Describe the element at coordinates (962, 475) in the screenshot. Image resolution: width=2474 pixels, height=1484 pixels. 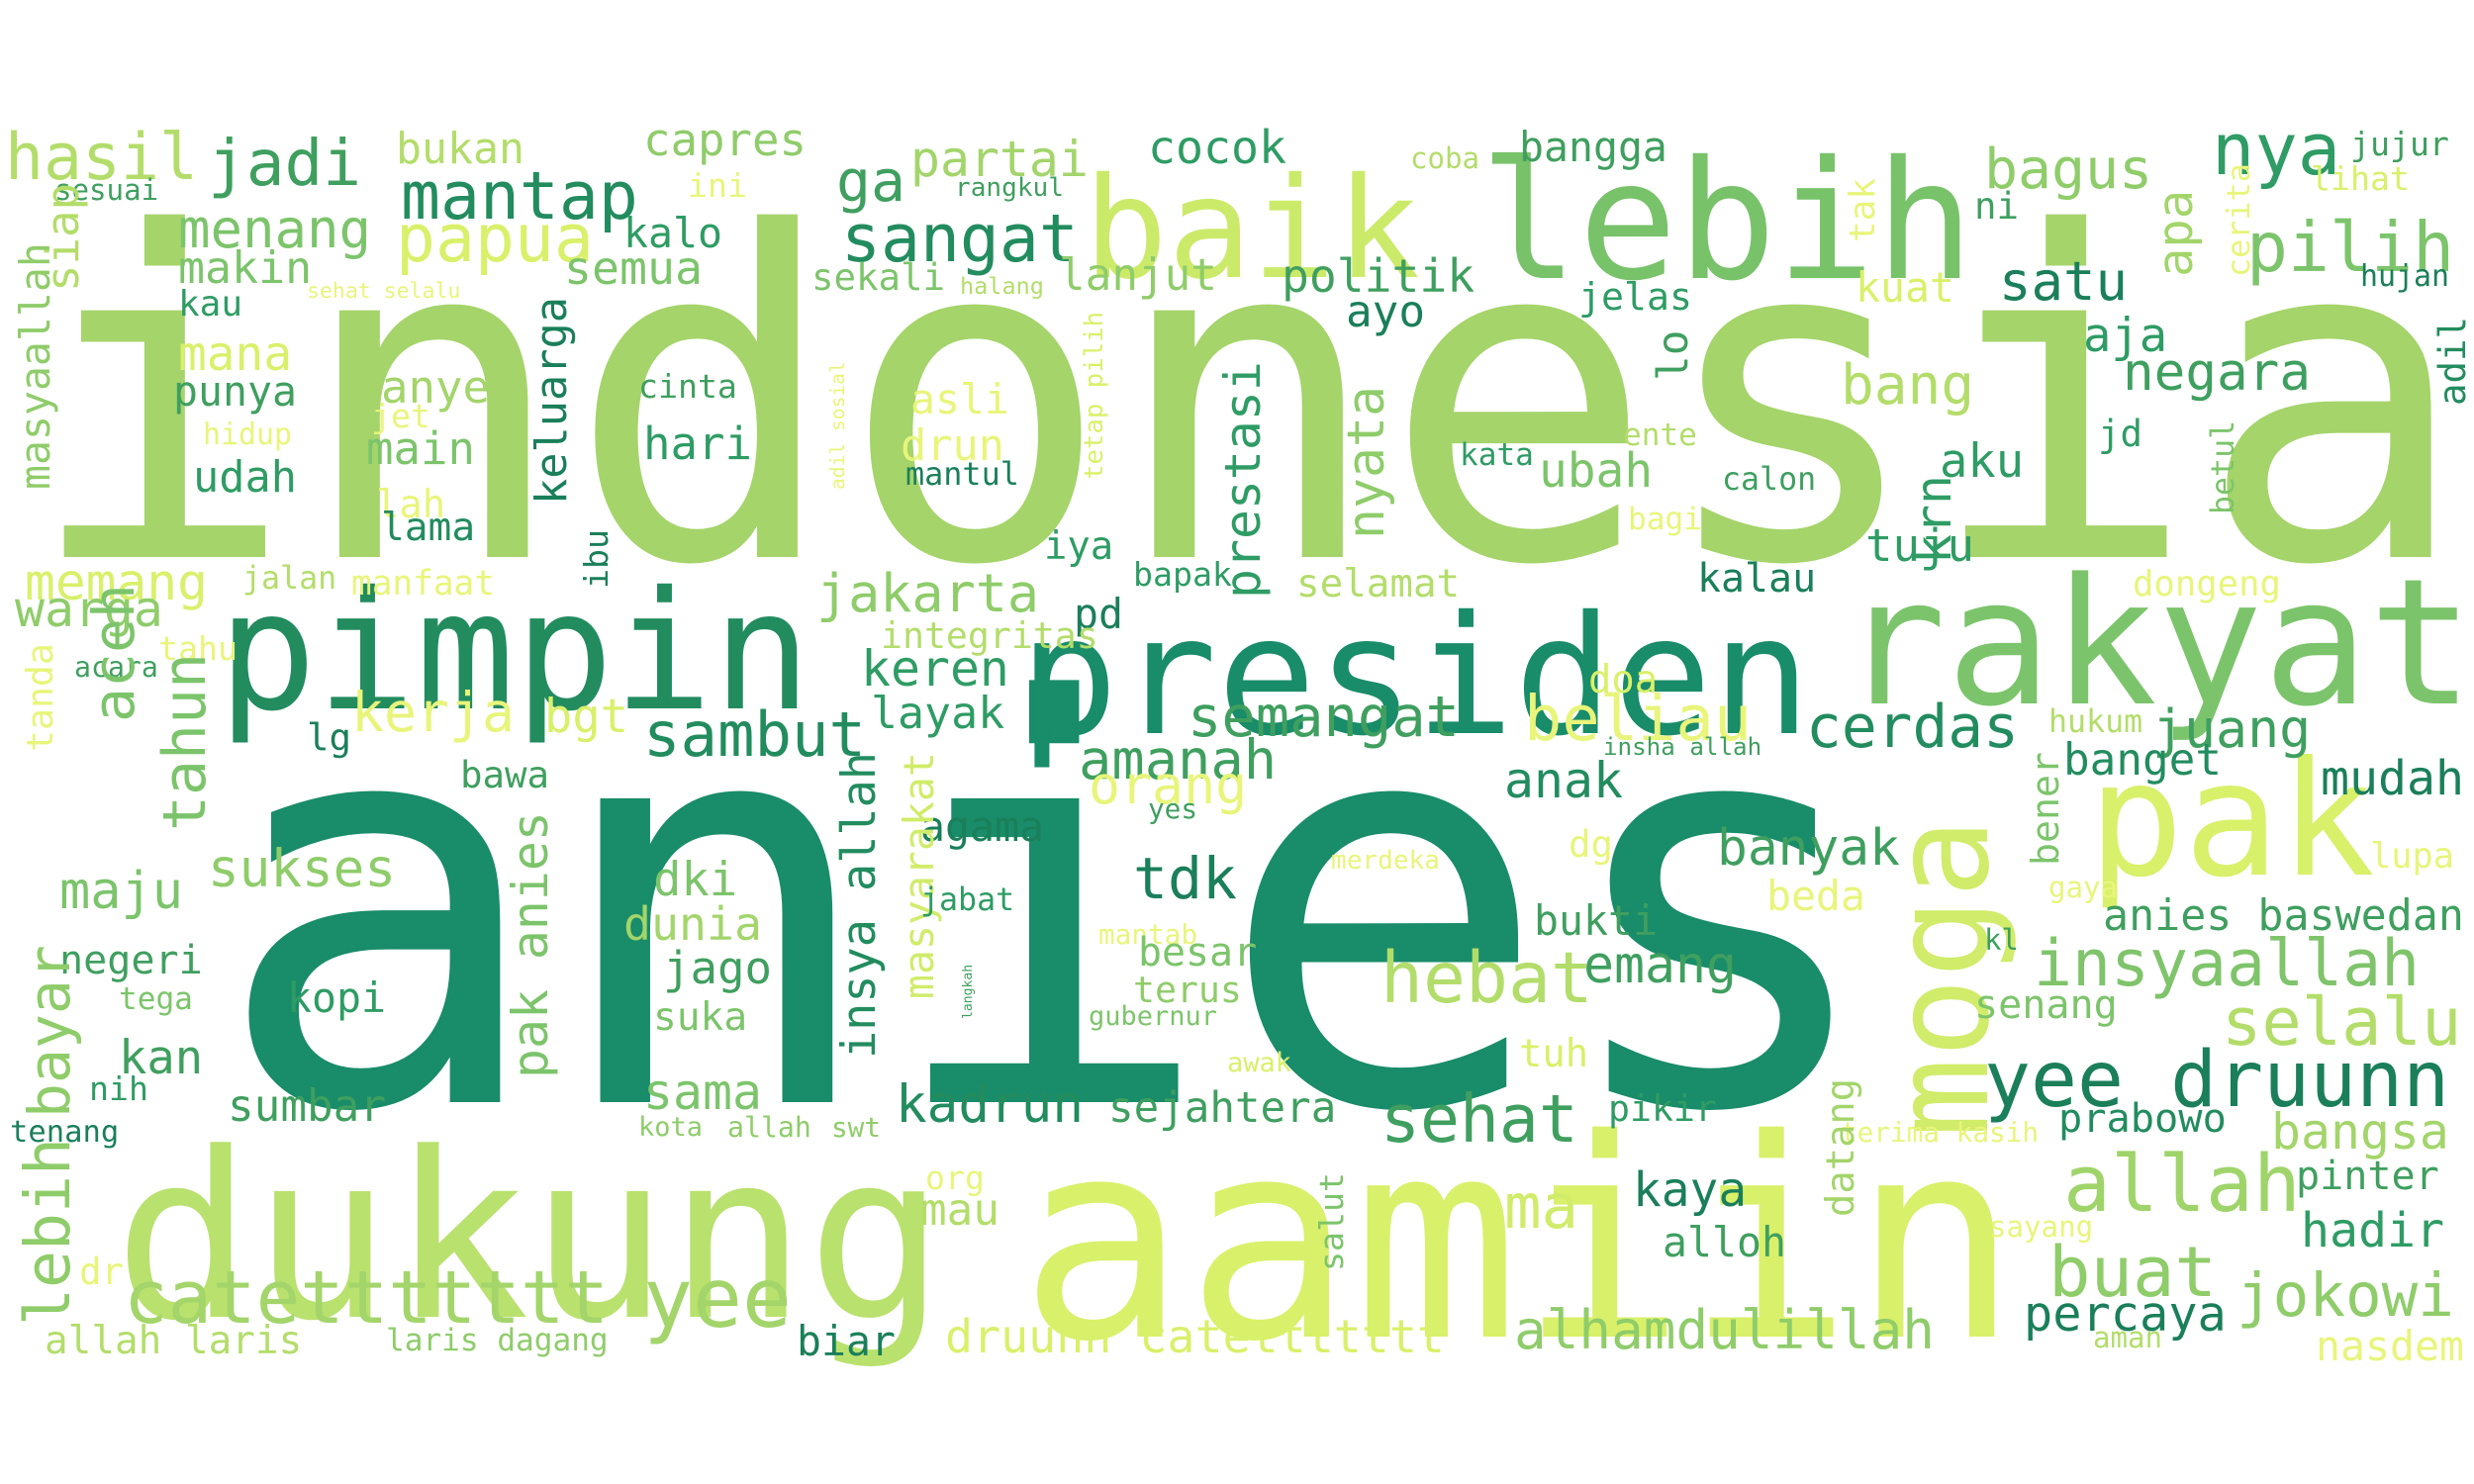
I see `word-mantul: mantul` at that location.